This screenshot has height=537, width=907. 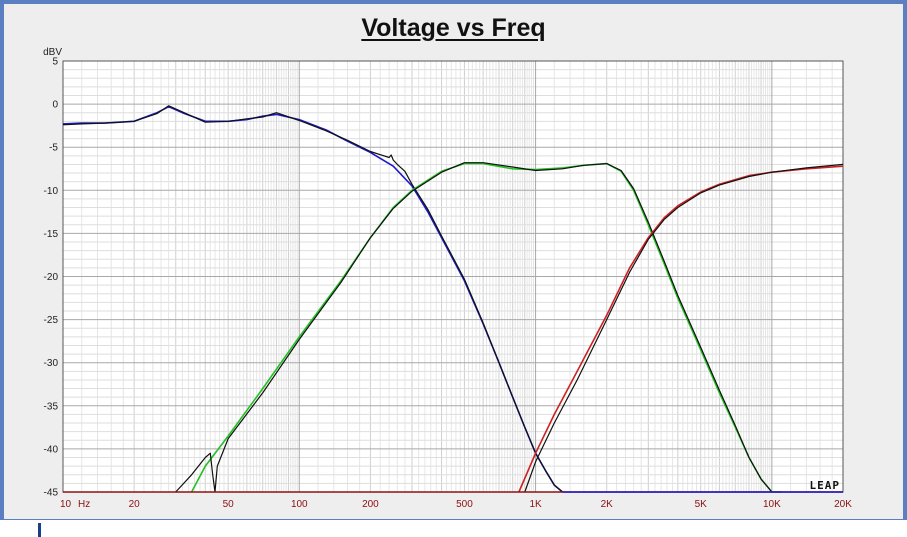 I want to click on x-tick-label: 1K, so click(x=535, y=504).